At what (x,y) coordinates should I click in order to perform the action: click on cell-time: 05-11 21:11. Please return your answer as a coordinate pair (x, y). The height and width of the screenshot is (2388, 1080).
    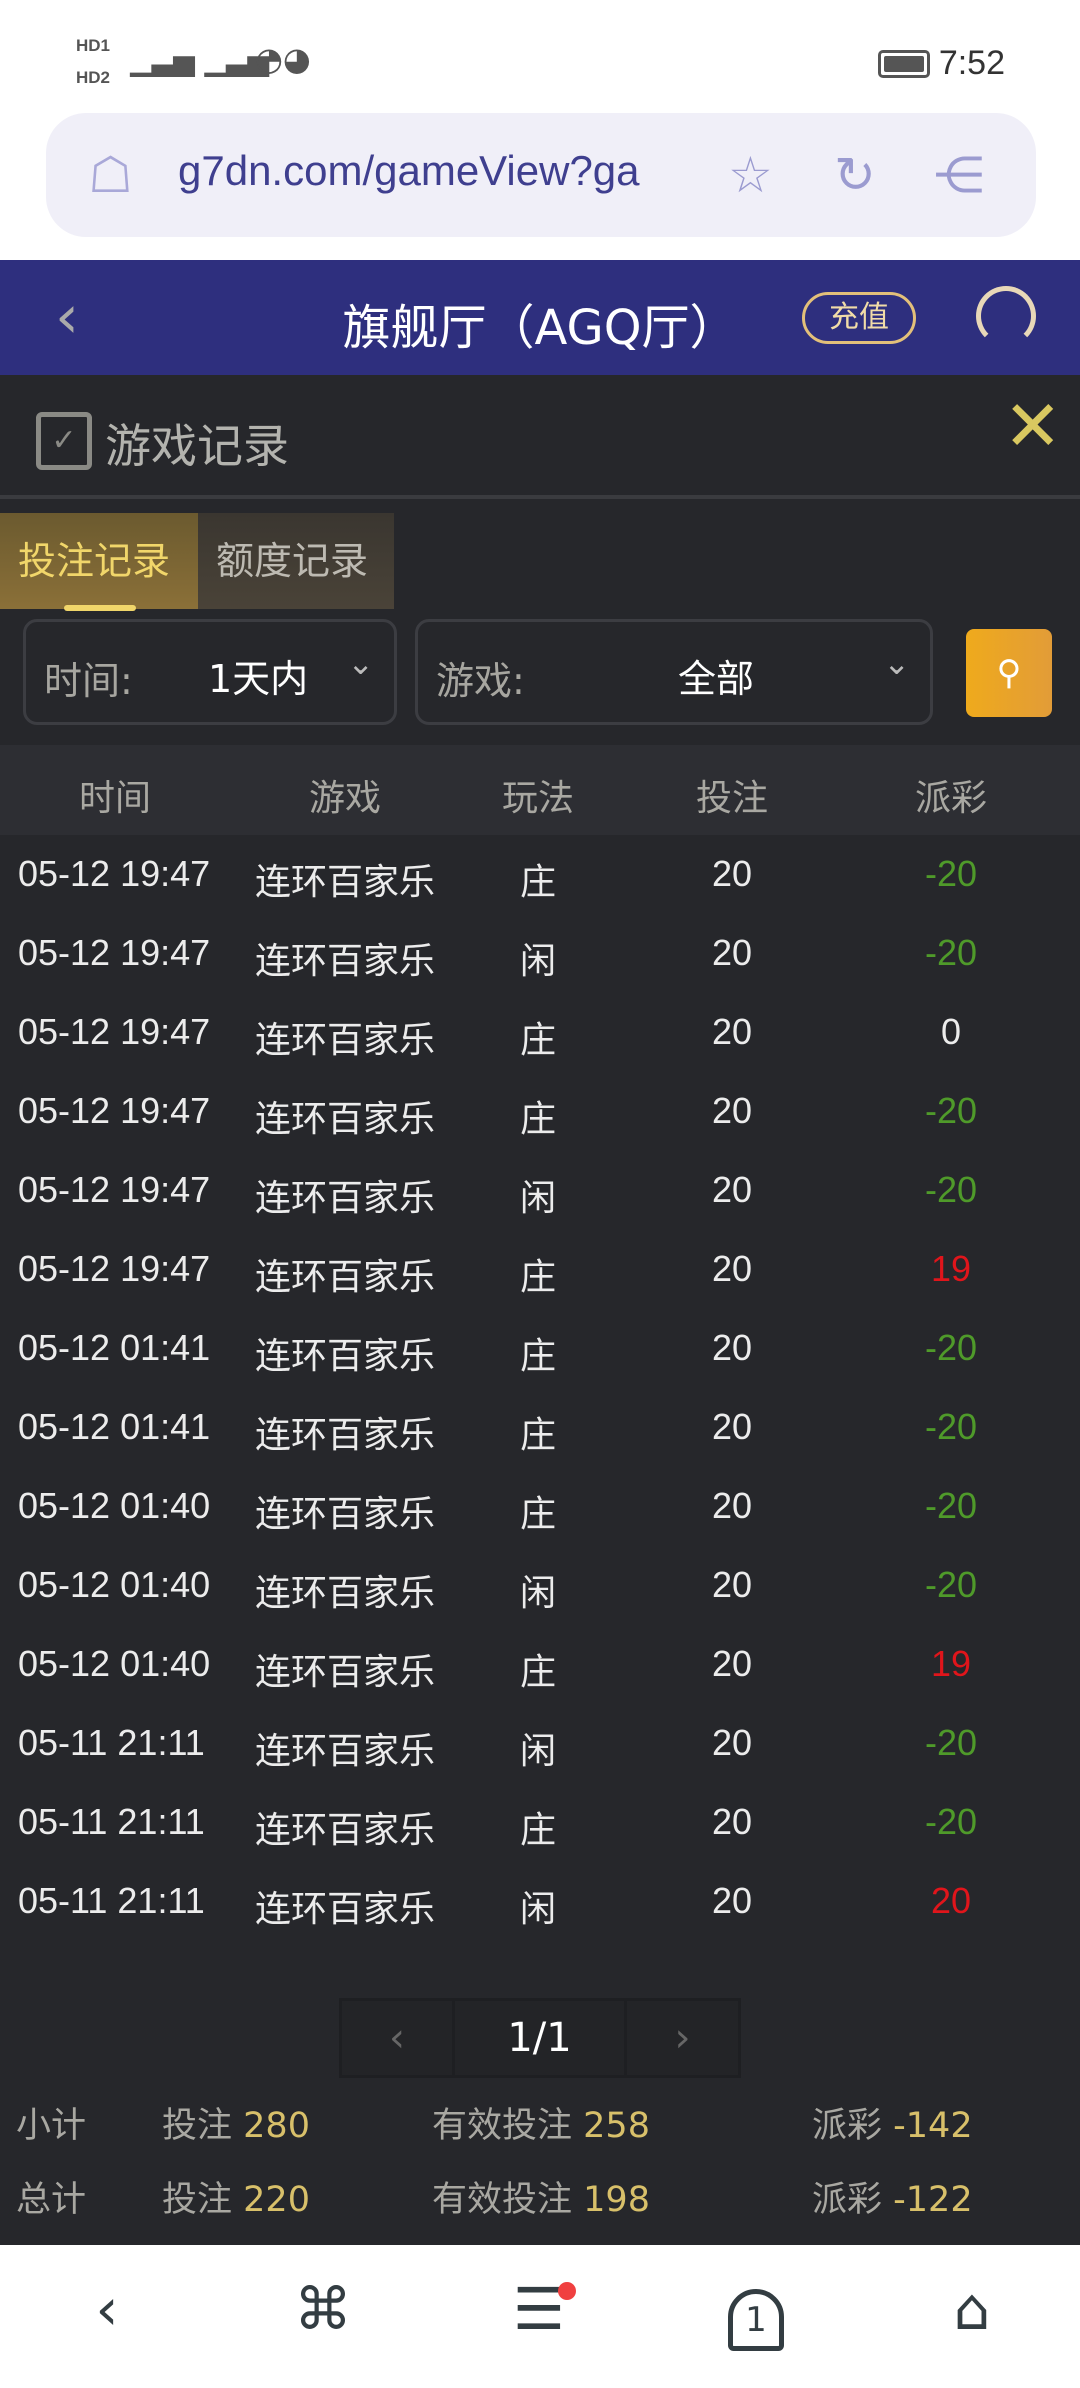
    Looking at the image, I should click on (111, 1821).